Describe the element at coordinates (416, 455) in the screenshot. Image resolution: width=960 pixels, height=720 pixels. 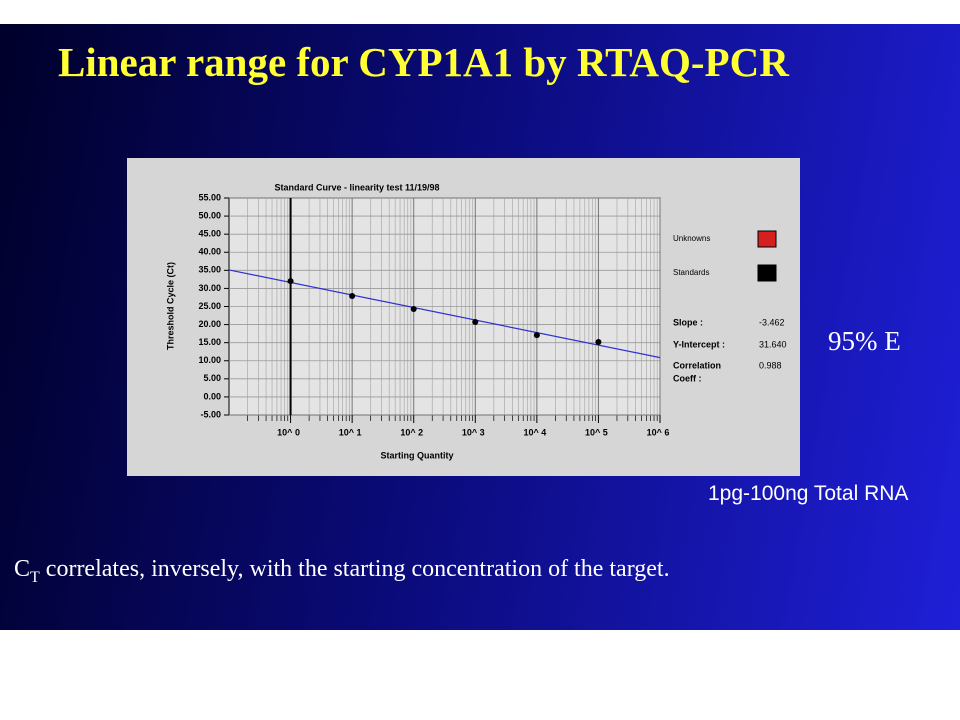
I see `x-axis-label: Starting Quantity` at that location.